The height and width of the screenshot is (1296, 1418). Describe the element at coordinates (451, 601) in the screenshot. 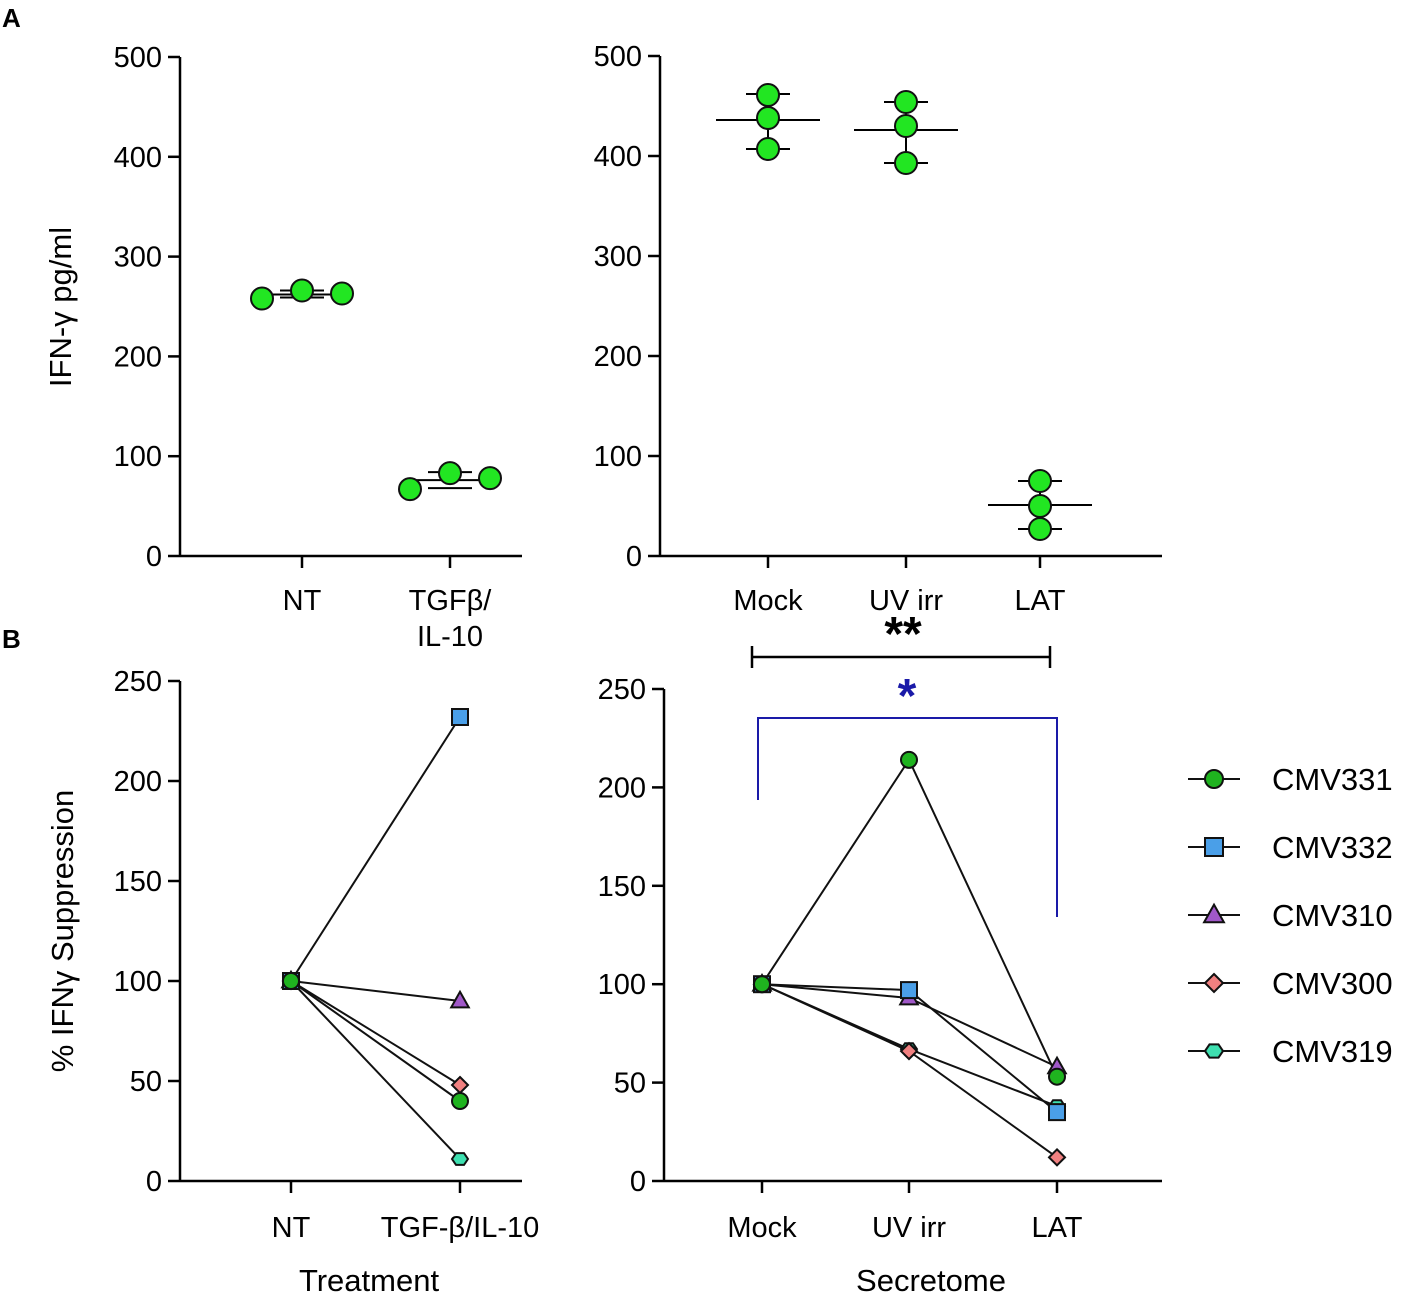

I see `x-tick-label: TGFβ/` at that location.